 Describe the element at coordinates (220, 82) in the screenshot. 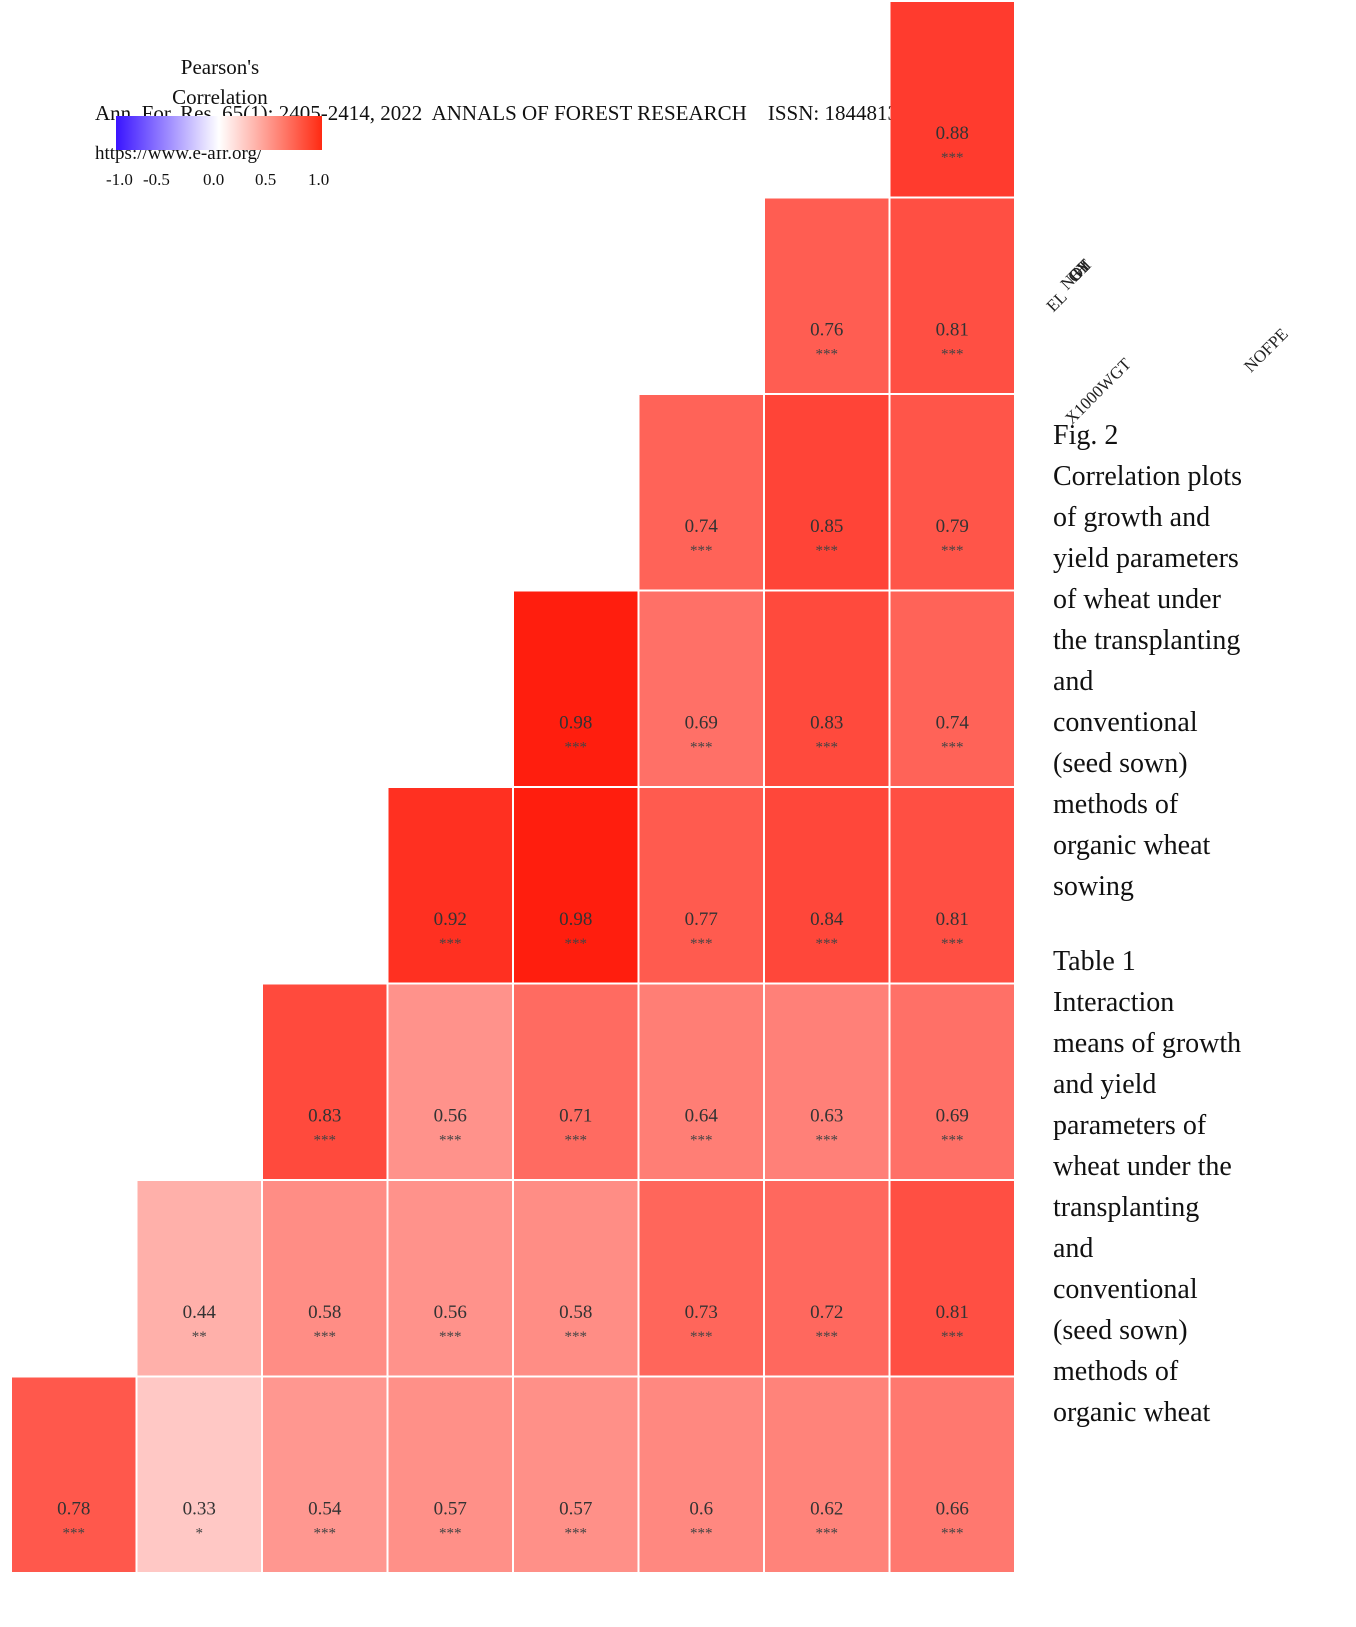

I see `legend-title: Pearson's Correlation` at that location.